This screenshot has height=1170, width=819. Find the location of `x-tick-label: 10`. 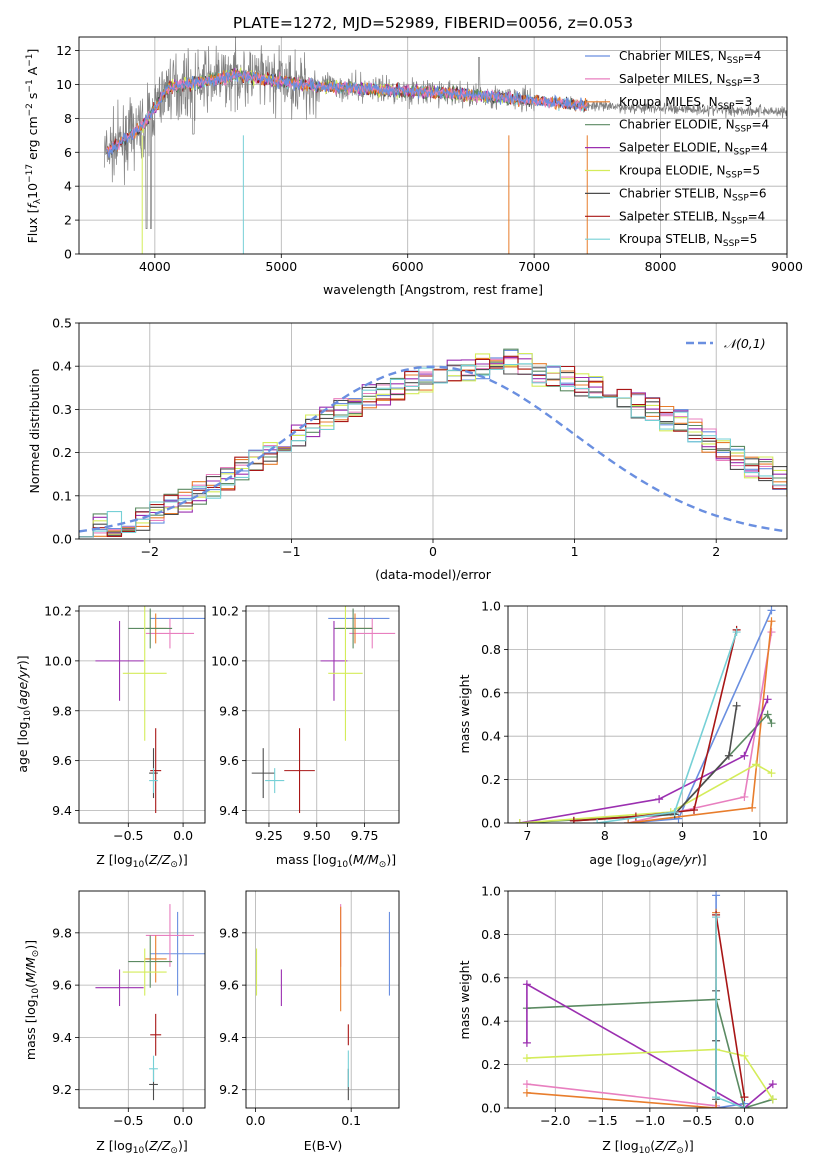

x-tick-label: 10 is located at coordinates (760, 835).